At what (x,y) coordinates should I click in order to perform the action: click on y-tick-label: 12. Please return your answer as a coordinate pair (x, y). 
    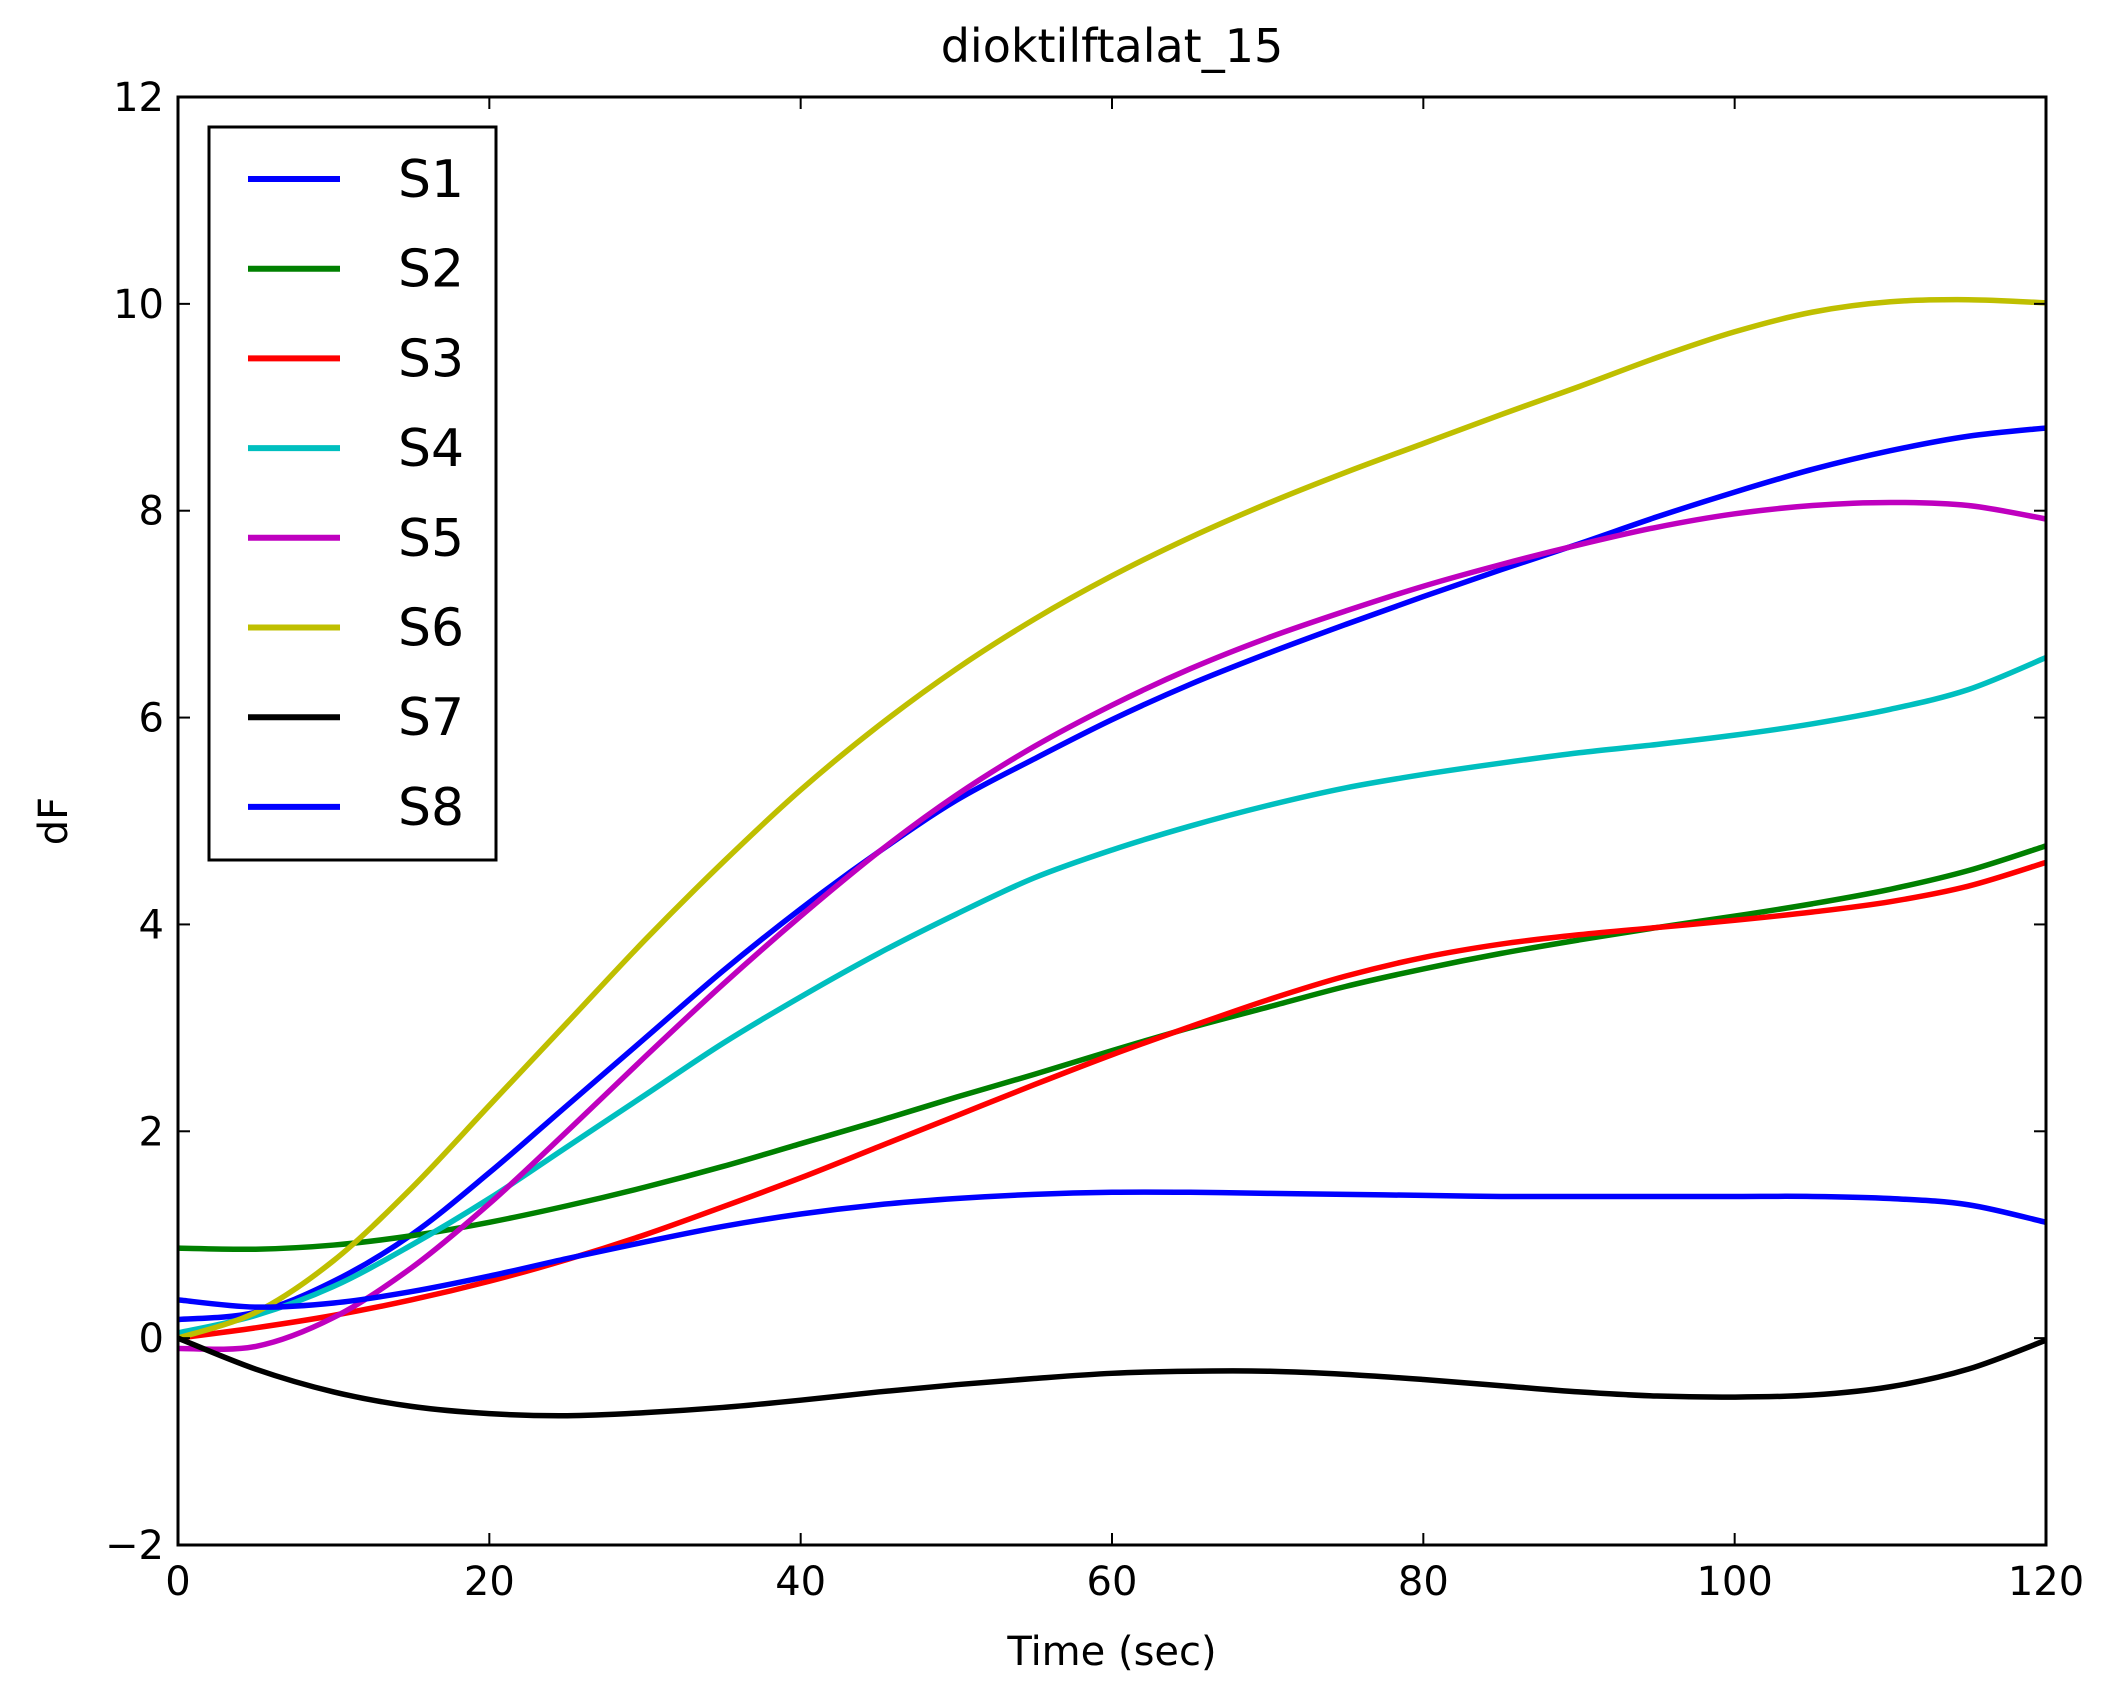
    Looking at the image, I should click on (138, 98).